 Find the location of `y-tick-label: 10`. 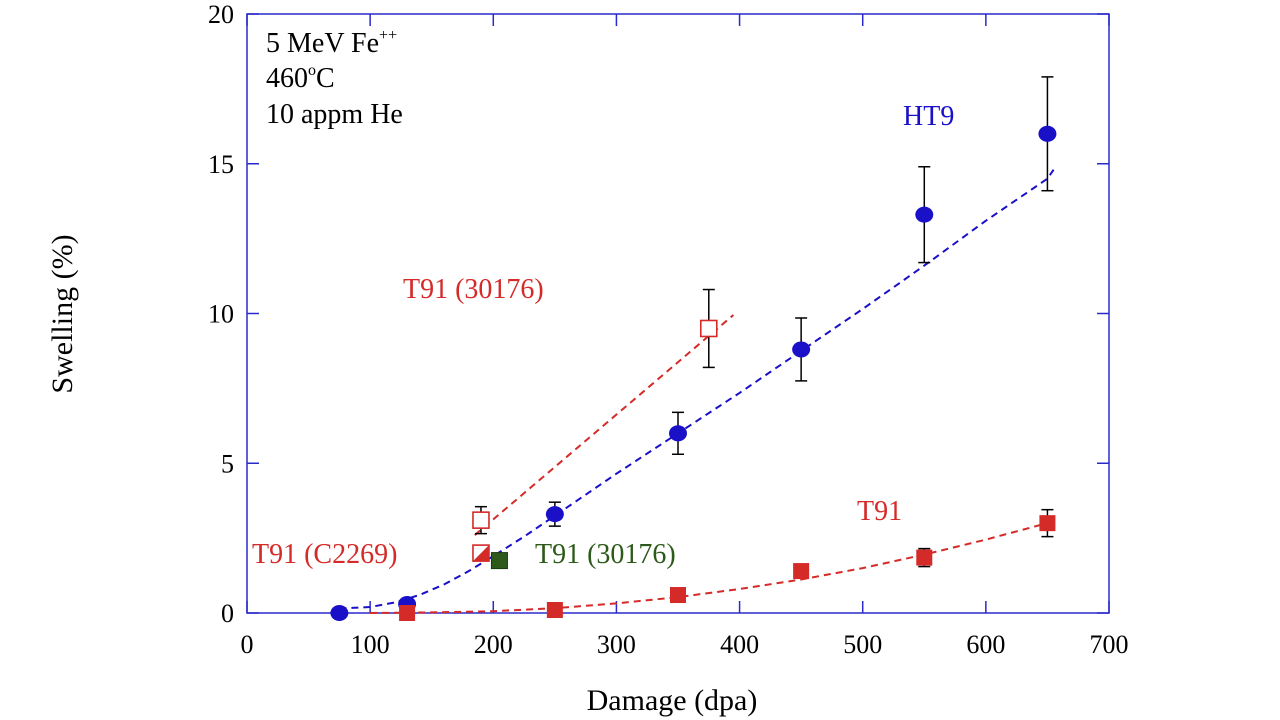

y-tick-label: 10 is located at coordinates (221, 314).